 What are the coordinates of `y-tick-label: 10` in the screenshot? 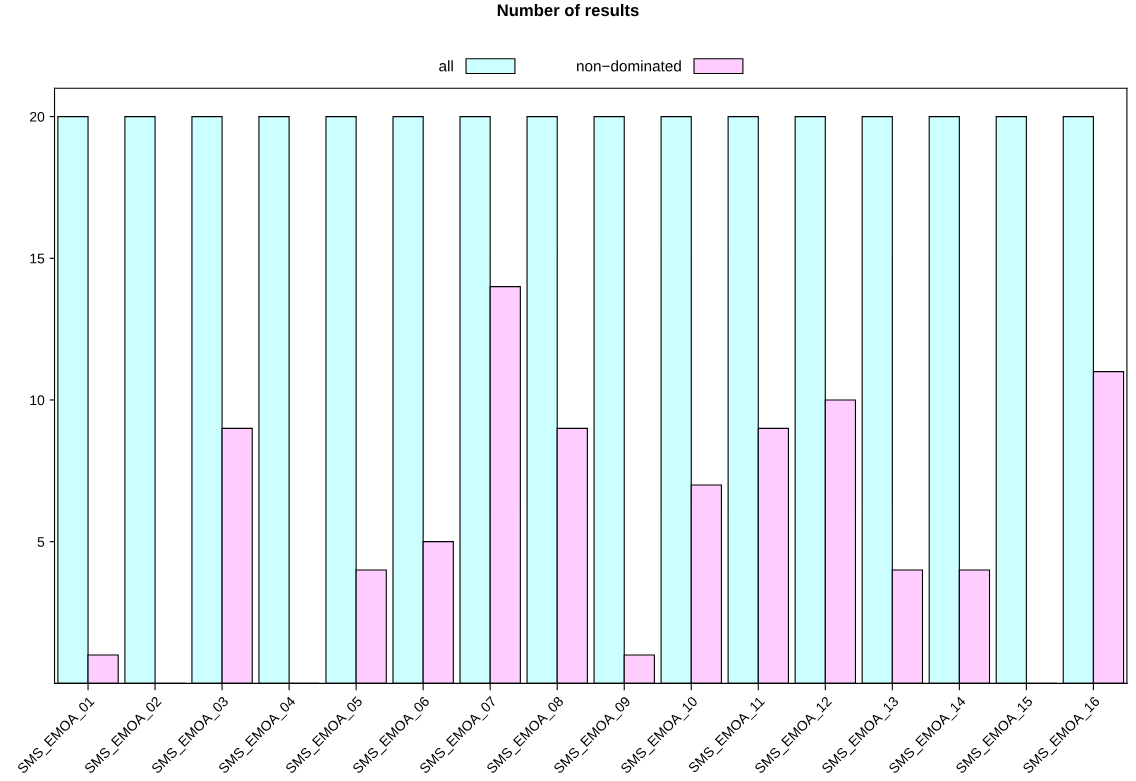 It's located at (37, 400).